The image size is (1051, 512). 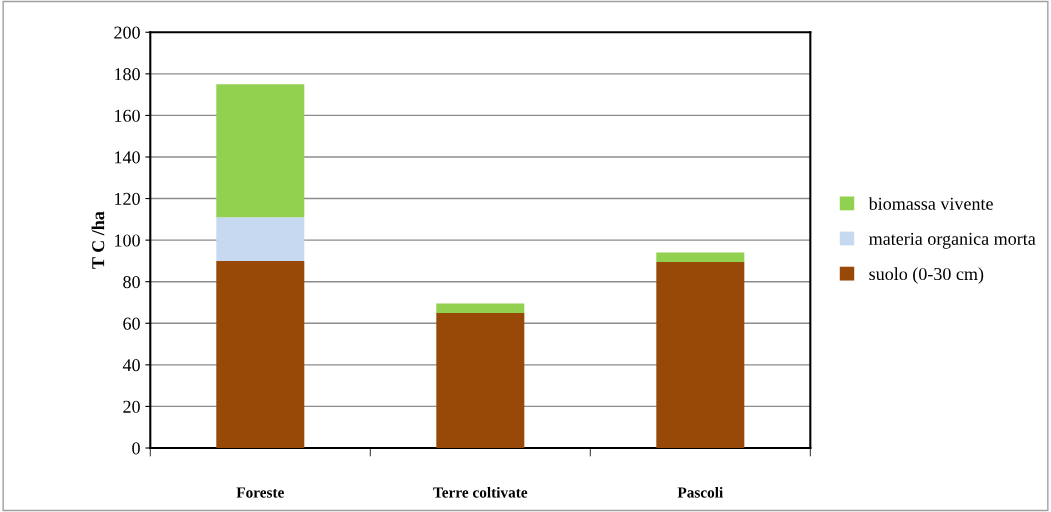 What do you see at coordinates (127, 74) in the screenshot?
I see `y-tick-label: 180` at bounding box center [127, 74].